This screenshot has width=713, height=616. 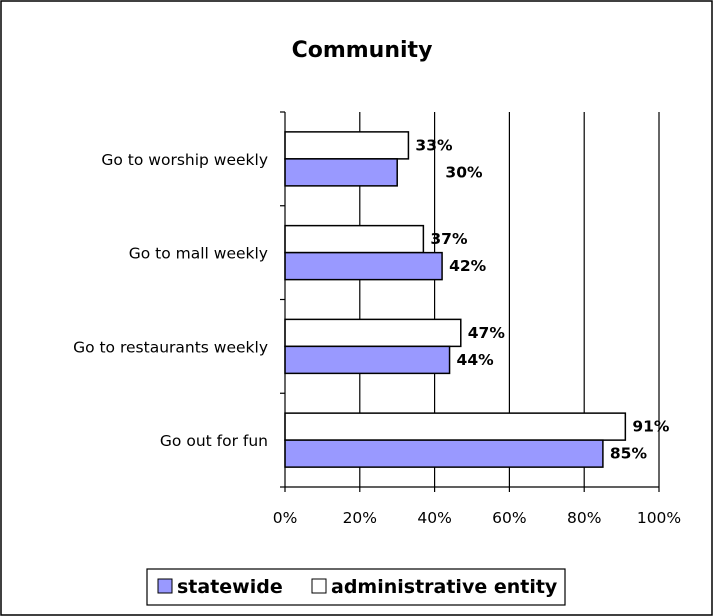 I want to click on x-tick-label-0: 0%, so click(x=285, y=518).